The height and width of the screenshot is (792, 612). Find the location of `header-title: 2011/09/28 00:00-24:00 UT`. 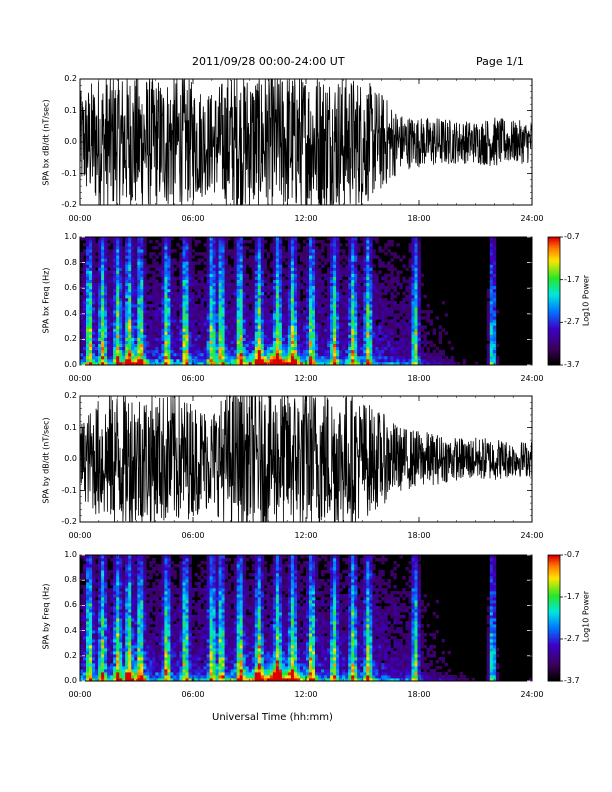

header-title: 2011/09/28 00:00-24:00 UT is located at coordinates (268, 61).